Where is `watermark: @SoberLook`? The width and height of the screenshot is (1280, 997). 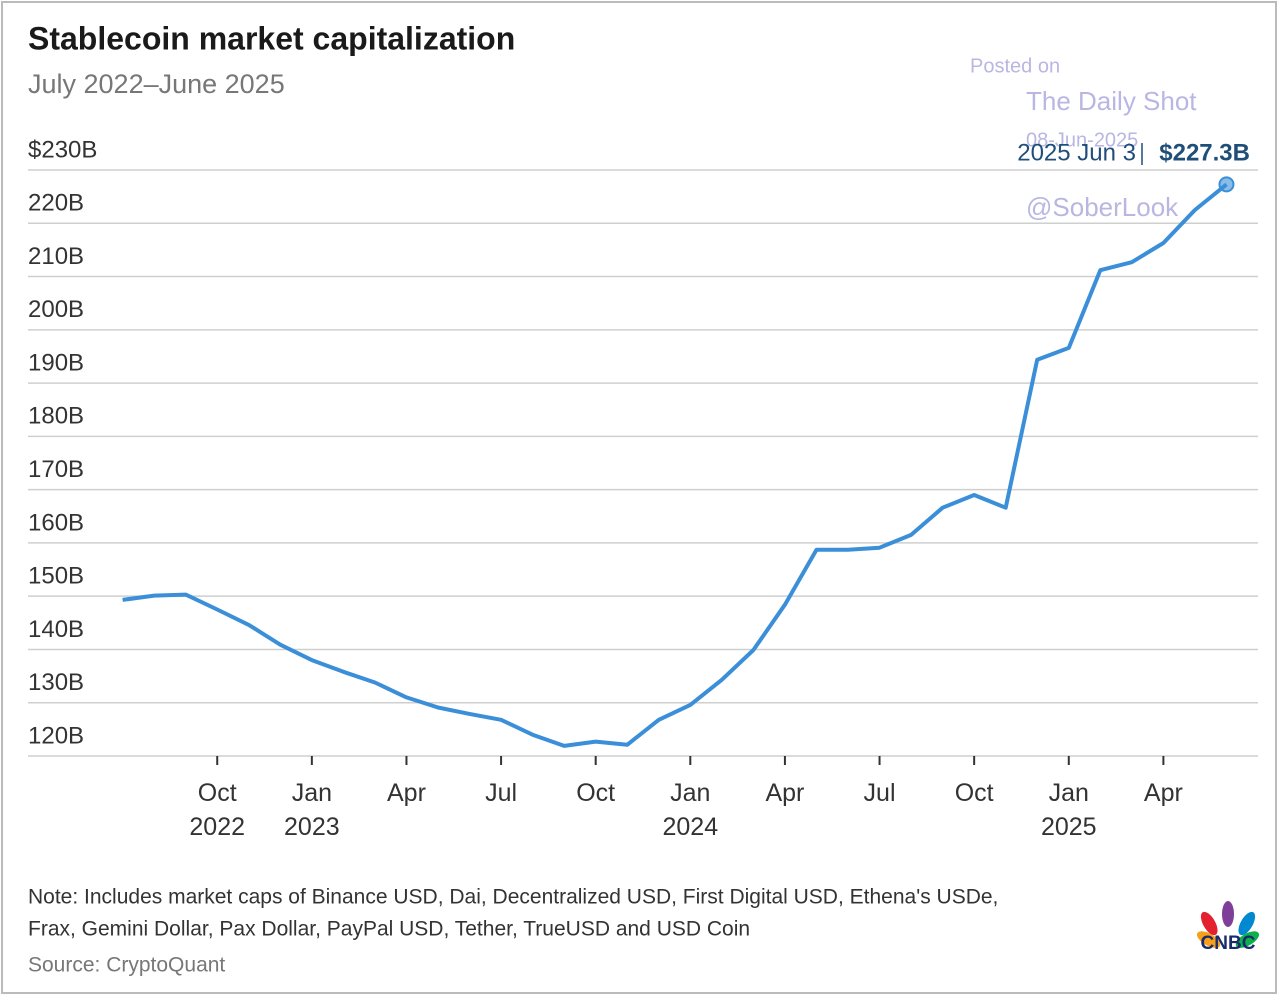
watermark: @SoberLook is located at coordinates (1102, 207).